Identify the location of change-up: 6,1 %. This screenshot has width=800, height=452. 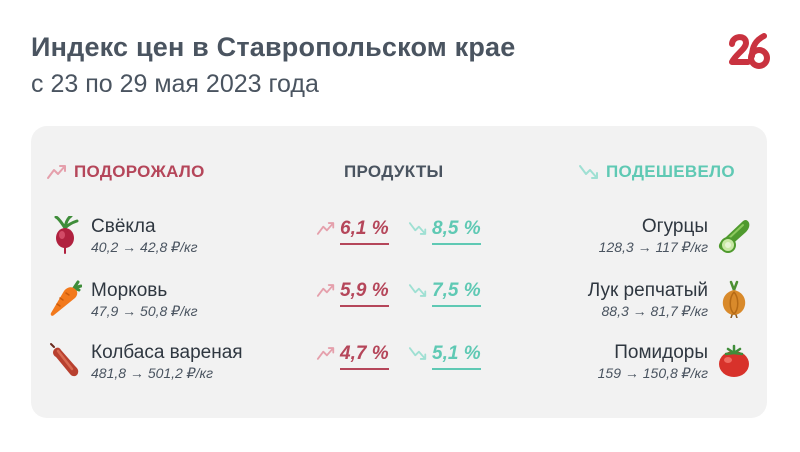
(352, 231).